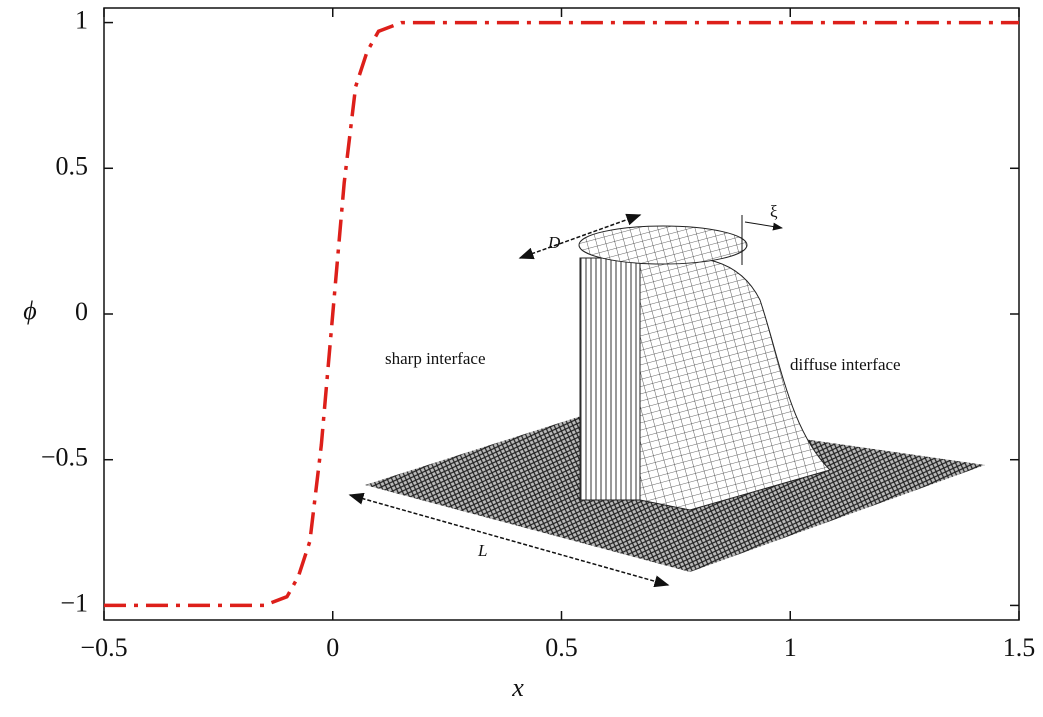 The image size is (1043, 717). I want to click on x-tick-label: 1, so click(790, 647).